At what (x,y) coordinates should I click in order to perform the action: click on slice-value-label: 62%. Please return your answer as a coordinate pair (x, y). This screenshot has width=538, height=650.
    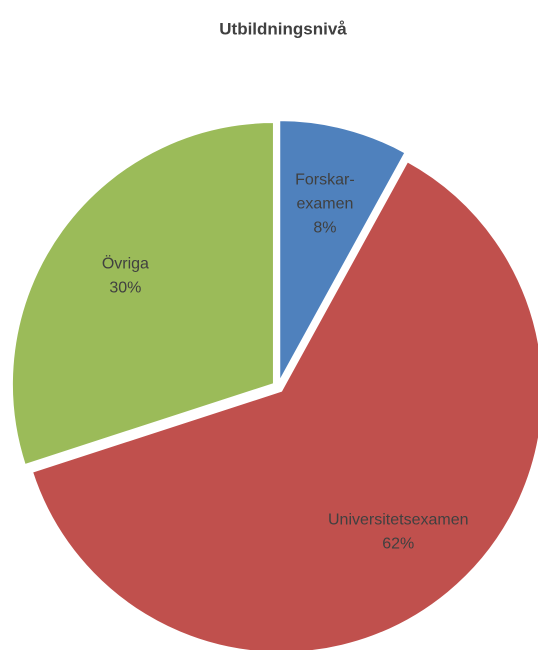
    Looking at the image, I should click on (398, 544).